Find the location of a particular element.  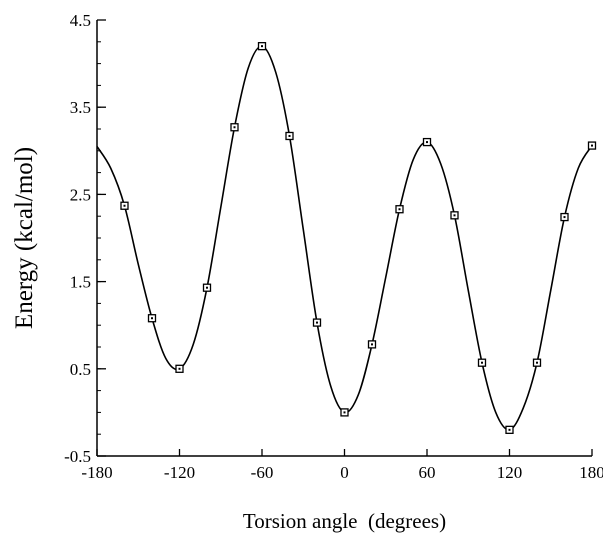

x-axis-ticks: -180 -120 -60 0 60 120 180 is located at coordinates (342, 465).